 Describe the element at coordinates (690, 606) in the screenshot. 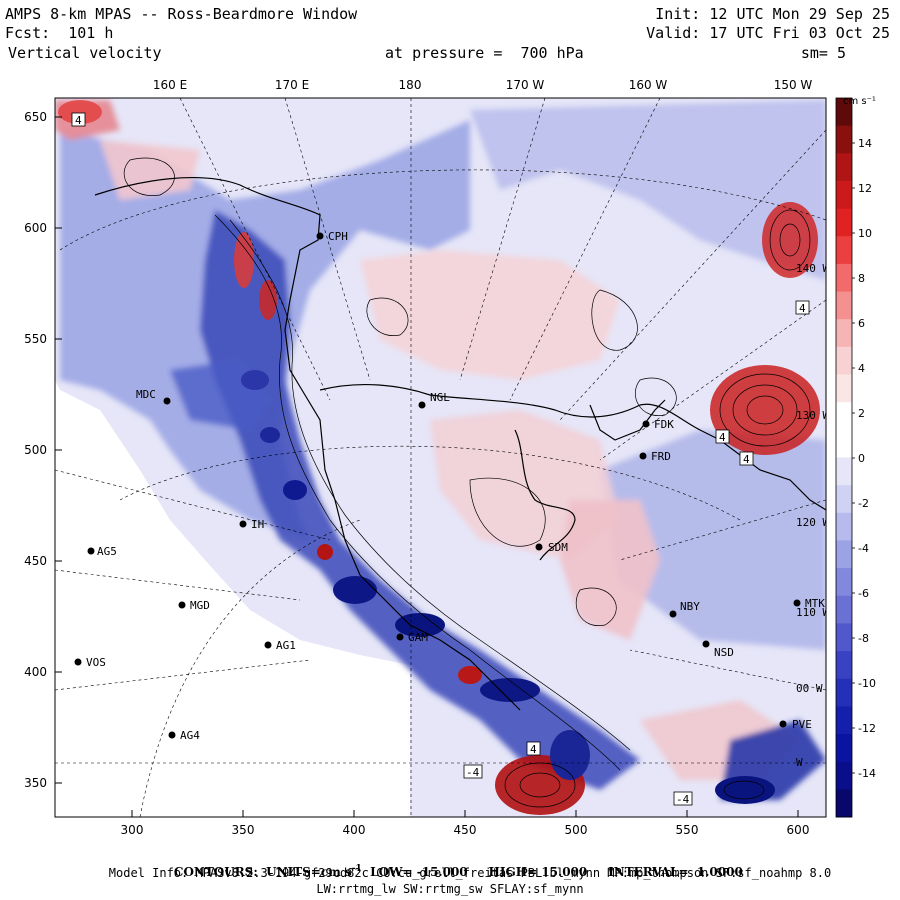

I see `station-label-nby: NBY` at that location.